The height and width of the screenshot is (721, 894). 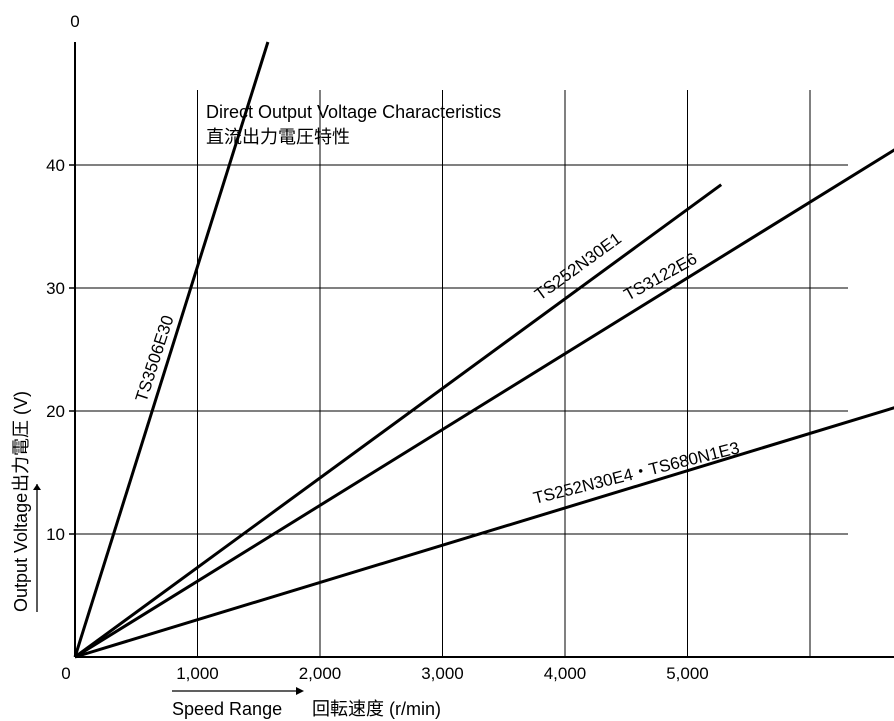 I want to click on x-axis-label-jp: 回転速度 (r/min), so click(x=376, y=709).